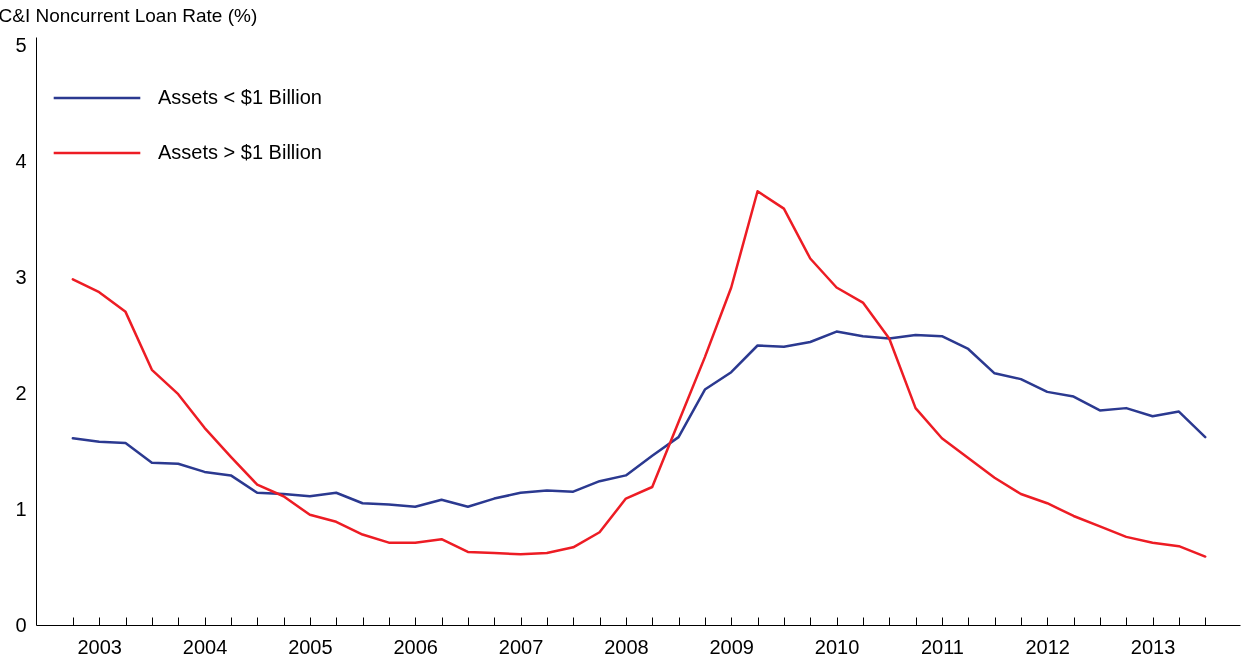  What do you see at coordinates (240, 152) in the screenshot?
I see `legend-label: Assets > $1 Billion` at bounding box center [240, 152].